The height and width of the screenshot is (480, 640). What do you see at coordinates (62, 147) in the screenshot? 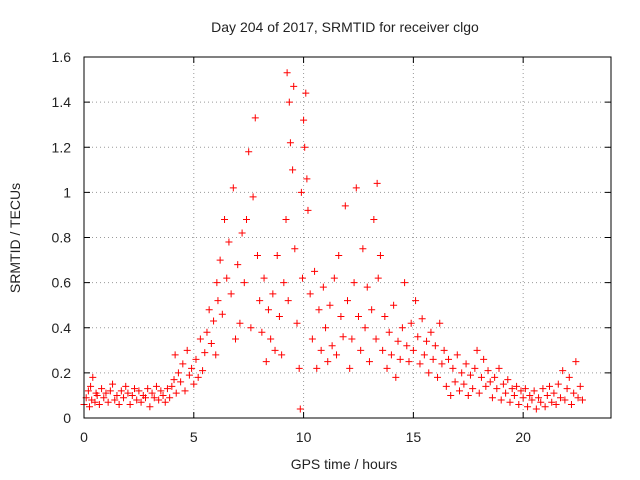
I see `y-tick-label: 1.2` at bounding box center [62, 147].